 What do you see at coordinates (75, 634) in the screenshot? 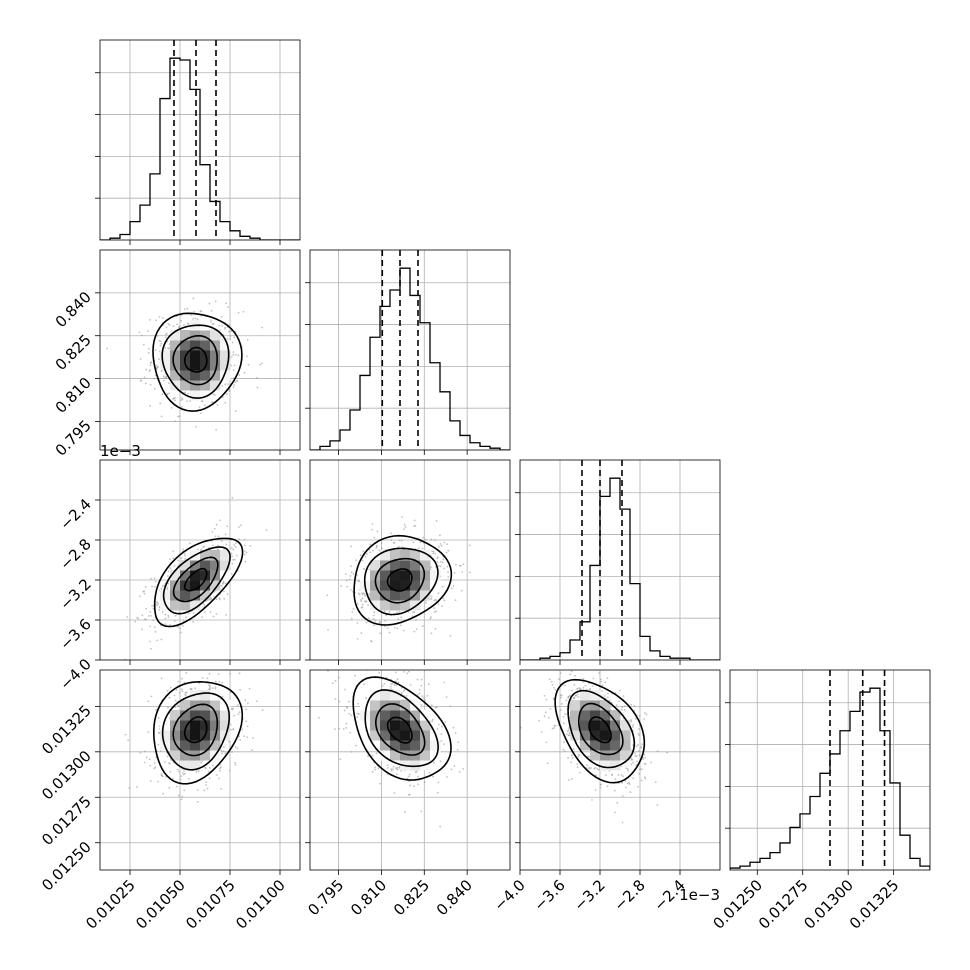
I see `y-tick-label-2: −3.6` at bounding box center [75, 634].